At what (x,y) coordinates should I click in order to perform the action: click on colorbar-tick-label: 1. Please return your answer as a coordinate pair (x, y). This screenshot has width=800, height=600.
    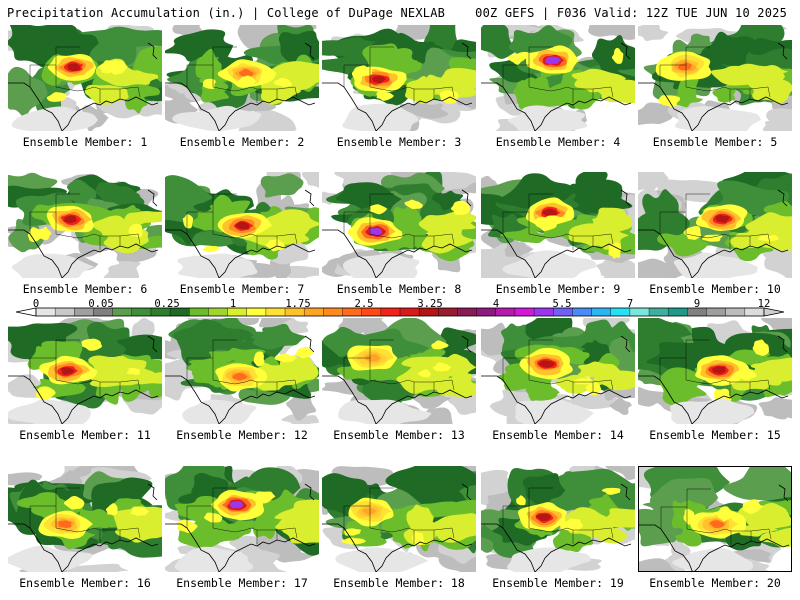
    Looking at the image, I should click on (233, 304).